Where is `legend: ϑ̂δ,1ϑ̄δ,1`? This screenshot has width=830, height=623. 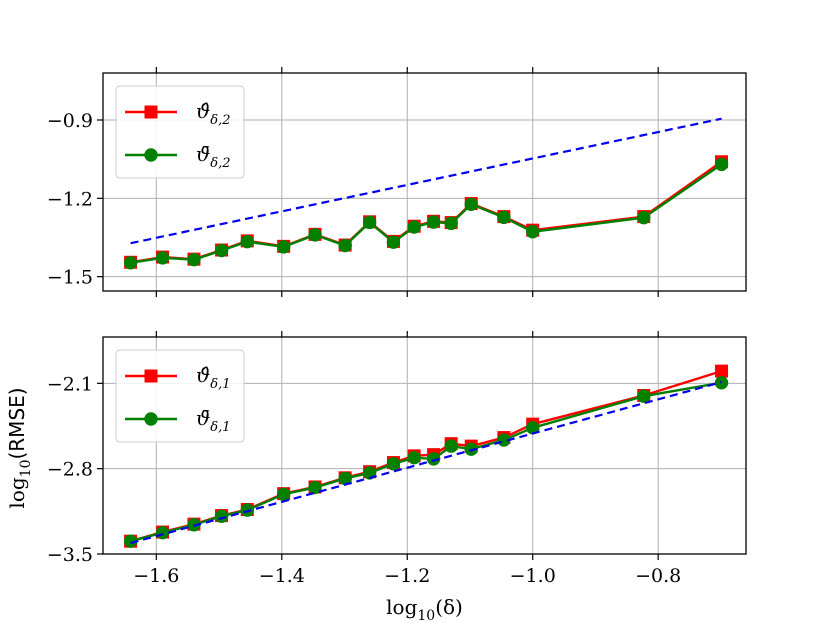 legend: ϑ̂δ,1ϑ̄δ,1 is located at coordinates (180, 396).